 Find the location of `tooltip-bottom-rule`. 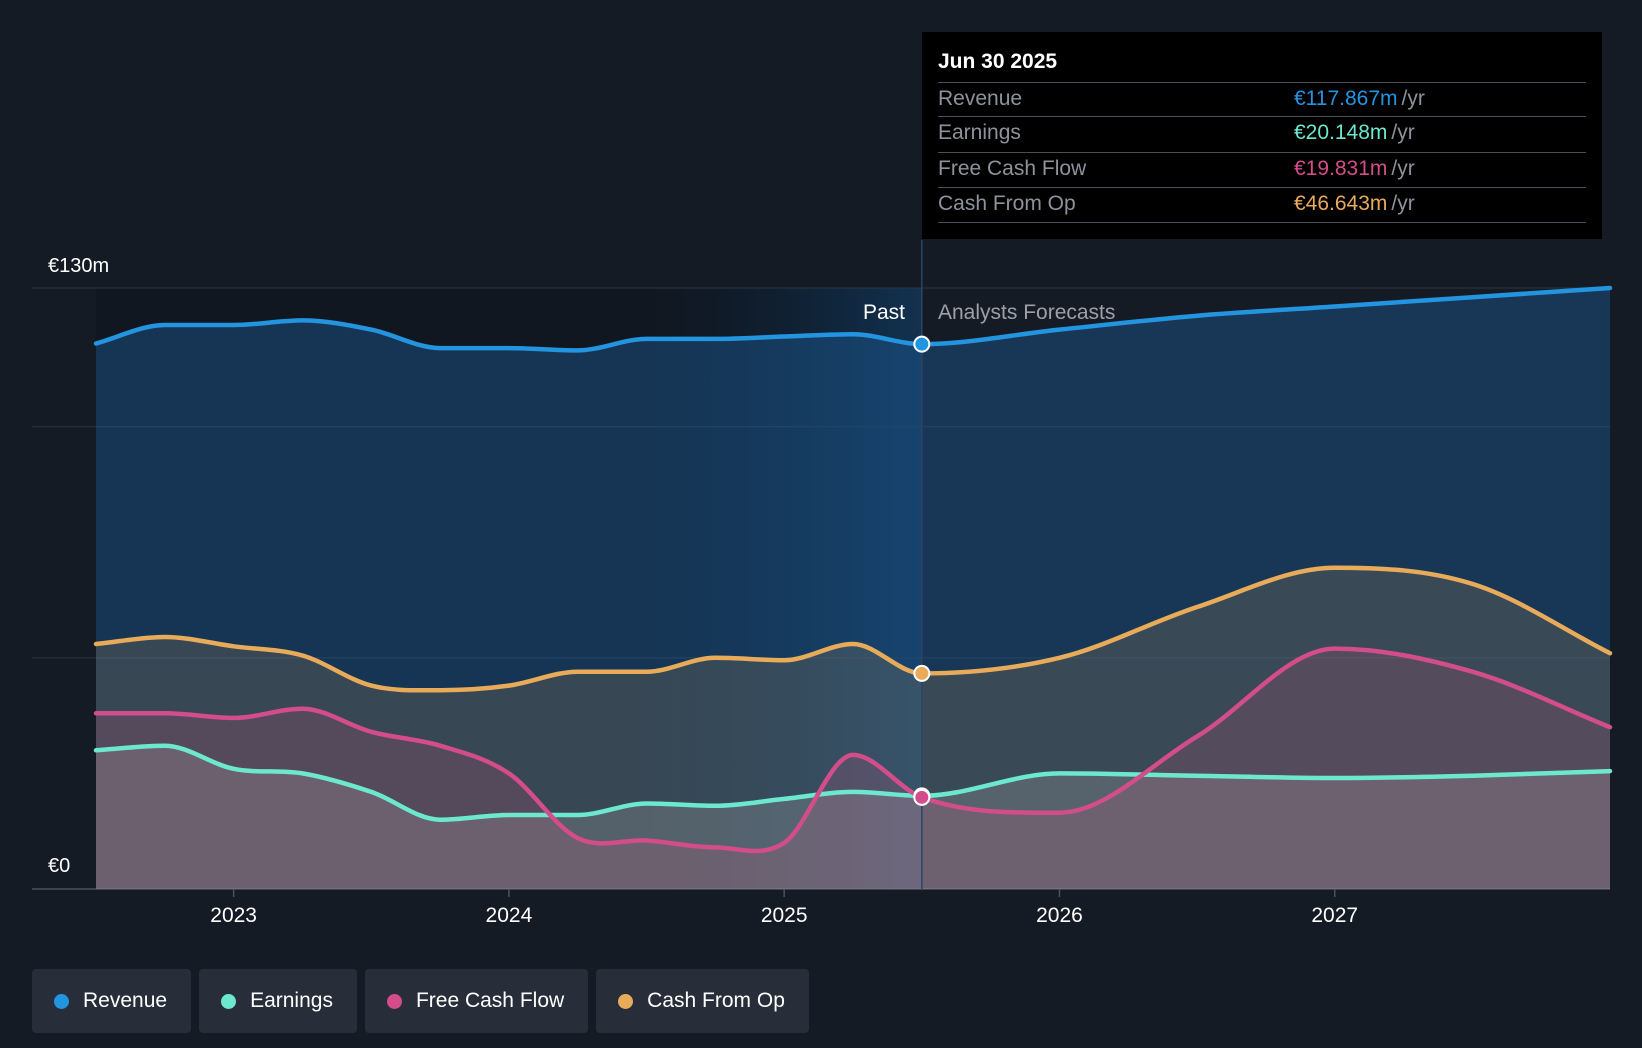

tooltip-bottom-rule is located at coordinates (1262, 222).